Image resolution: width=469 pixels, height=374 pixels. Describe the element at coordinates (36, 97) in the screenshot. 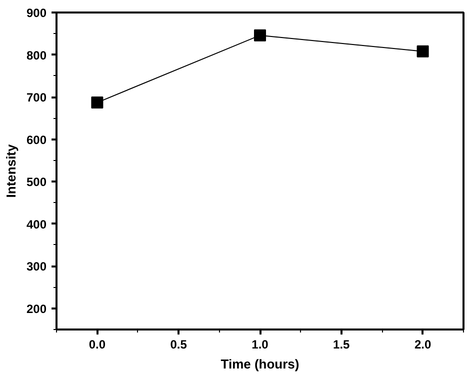

I see `y-tick-label: 700` at that location.